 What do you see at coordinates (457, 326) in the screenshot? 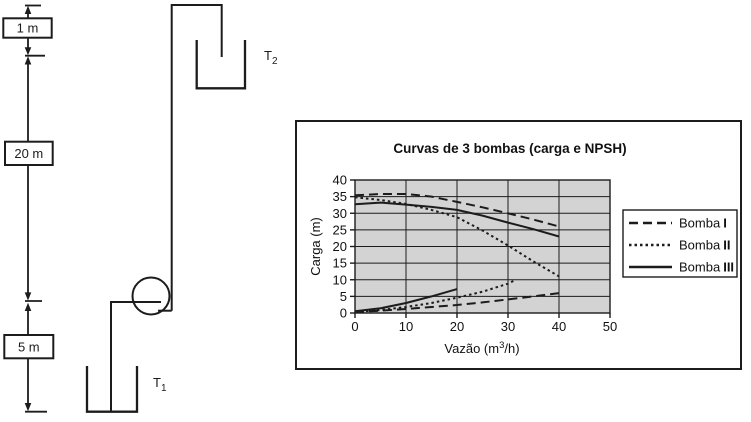
I see `x-tick-label-20: 20` at bounding box center [457, 326].